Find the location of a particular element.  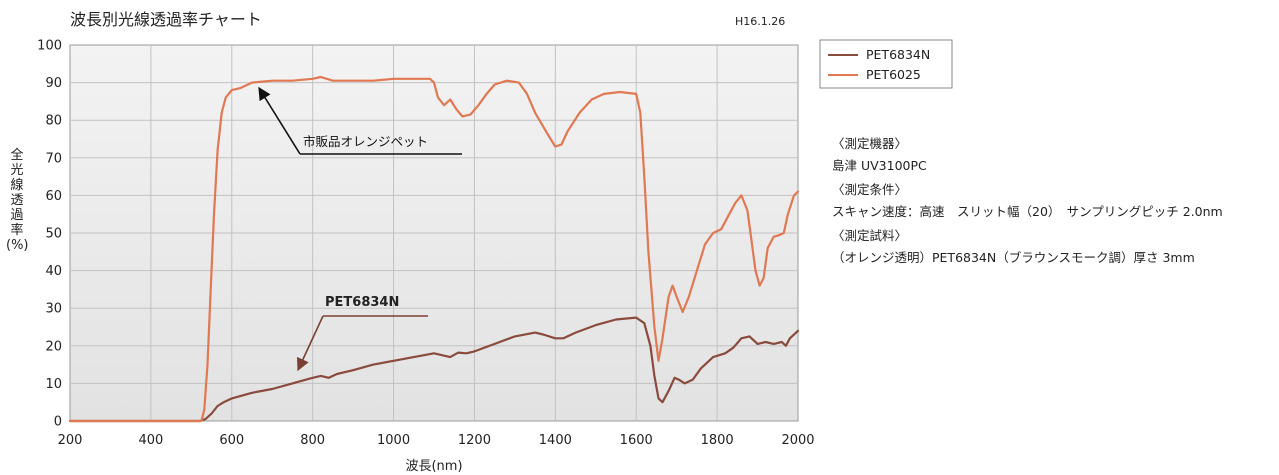

y-tick-label: 100 is located at coordinates (49, 46).